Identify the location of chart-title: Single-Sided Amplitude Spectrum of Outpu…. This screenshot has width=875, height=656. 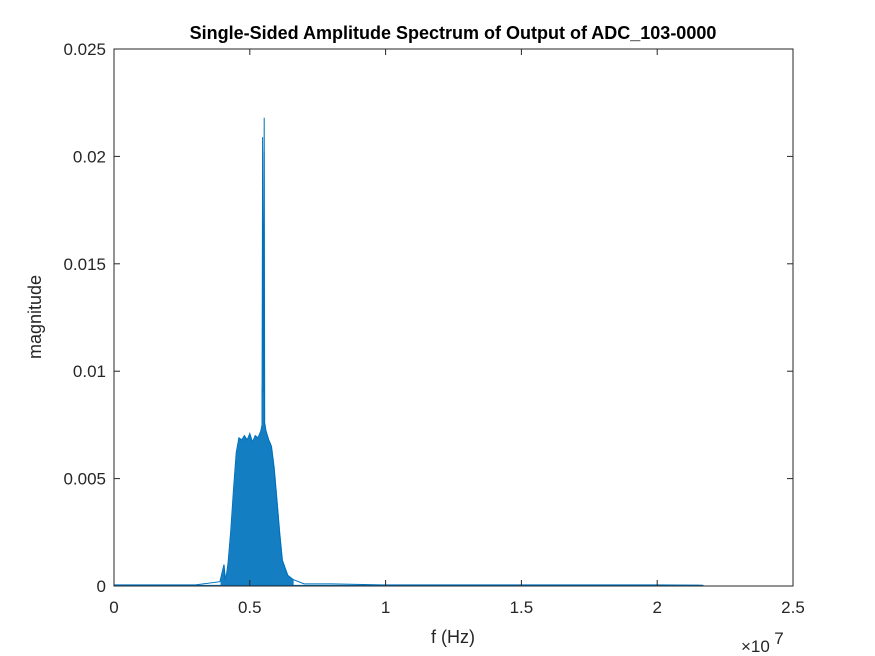
(453, 33).